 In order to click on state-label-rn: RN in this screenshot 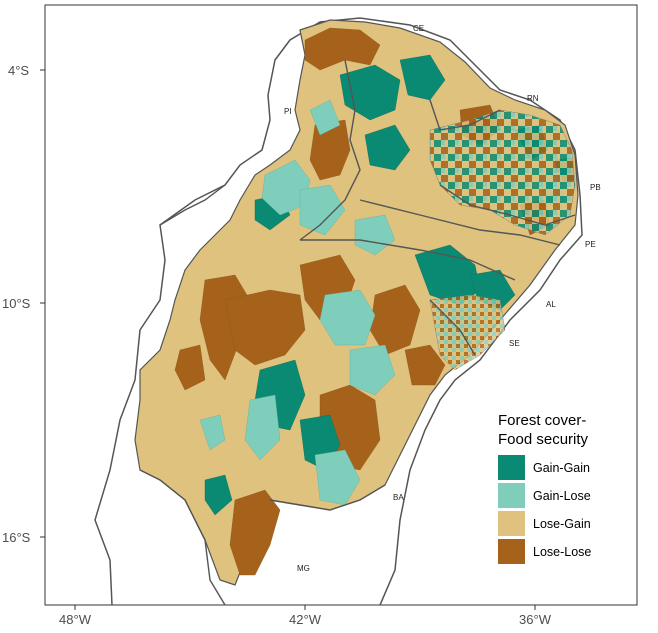, I will do `click(533, 98)`.